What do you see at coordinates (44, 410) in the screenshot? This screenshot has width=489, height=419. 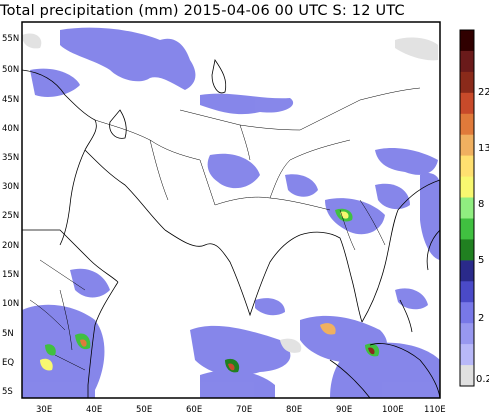 I see `lon-label: 30E` at bounding box center [44, 410].